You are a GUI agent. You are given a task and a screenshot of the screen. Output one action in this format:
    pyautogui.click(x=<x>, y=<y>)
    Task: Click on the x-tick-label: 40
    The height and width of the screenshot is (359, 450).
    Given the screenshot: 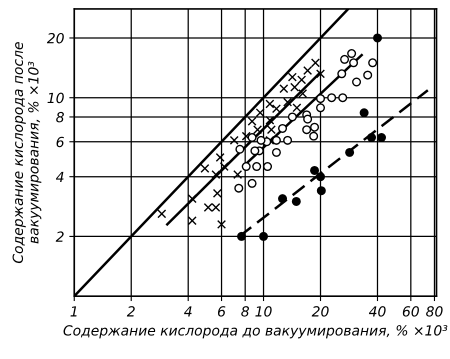 What is the action you would take?
    pyautogui.click(x=377, y=311)
    